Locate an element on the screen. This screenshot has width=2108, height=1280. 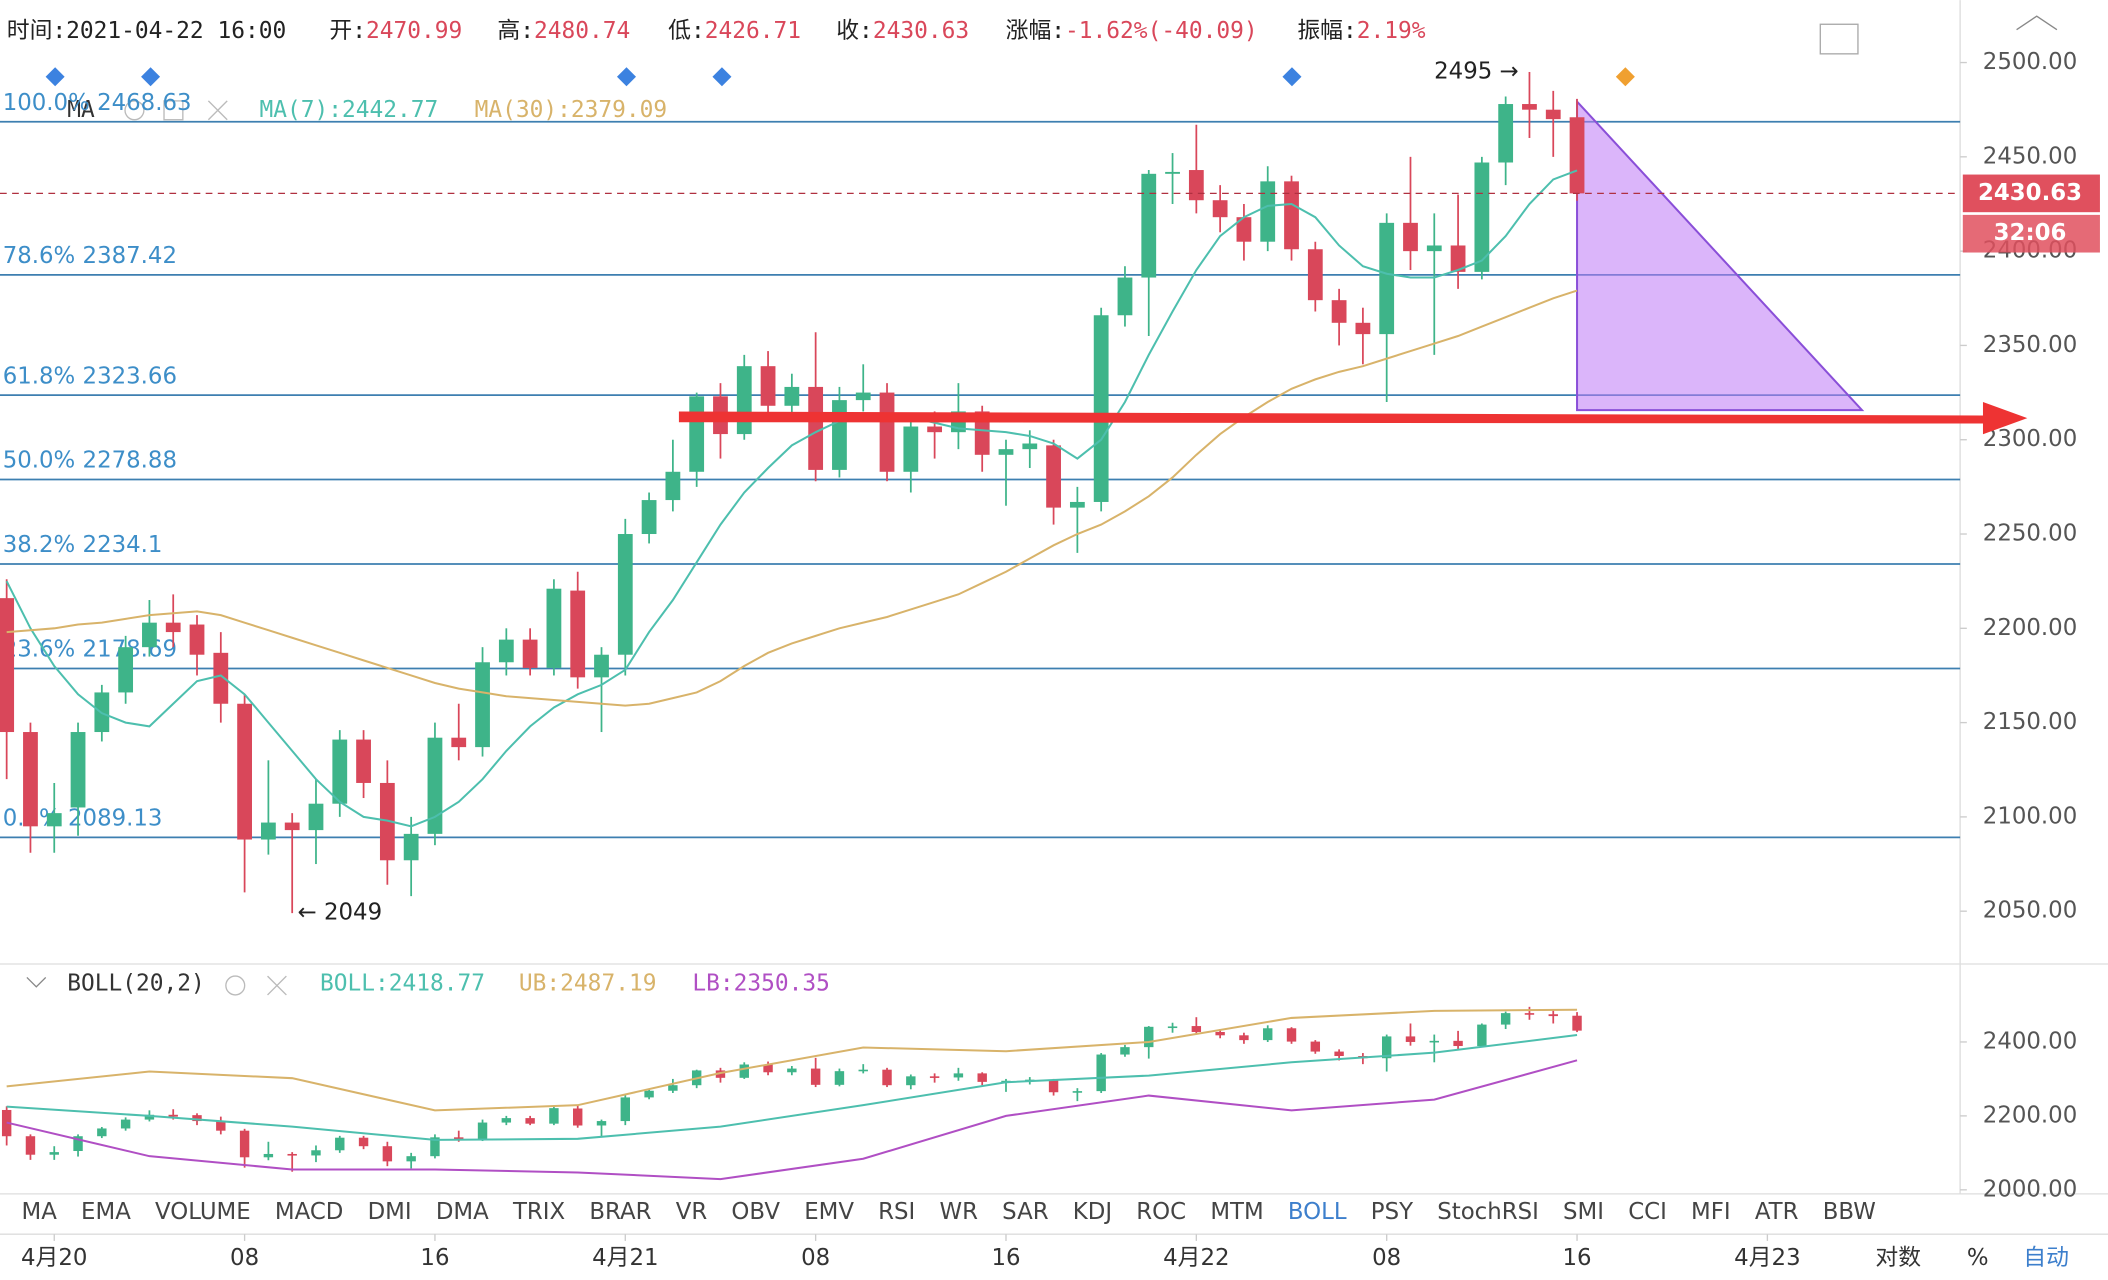
fib-label: 78.6% 2387.42 is located at coordinates (90, 256).